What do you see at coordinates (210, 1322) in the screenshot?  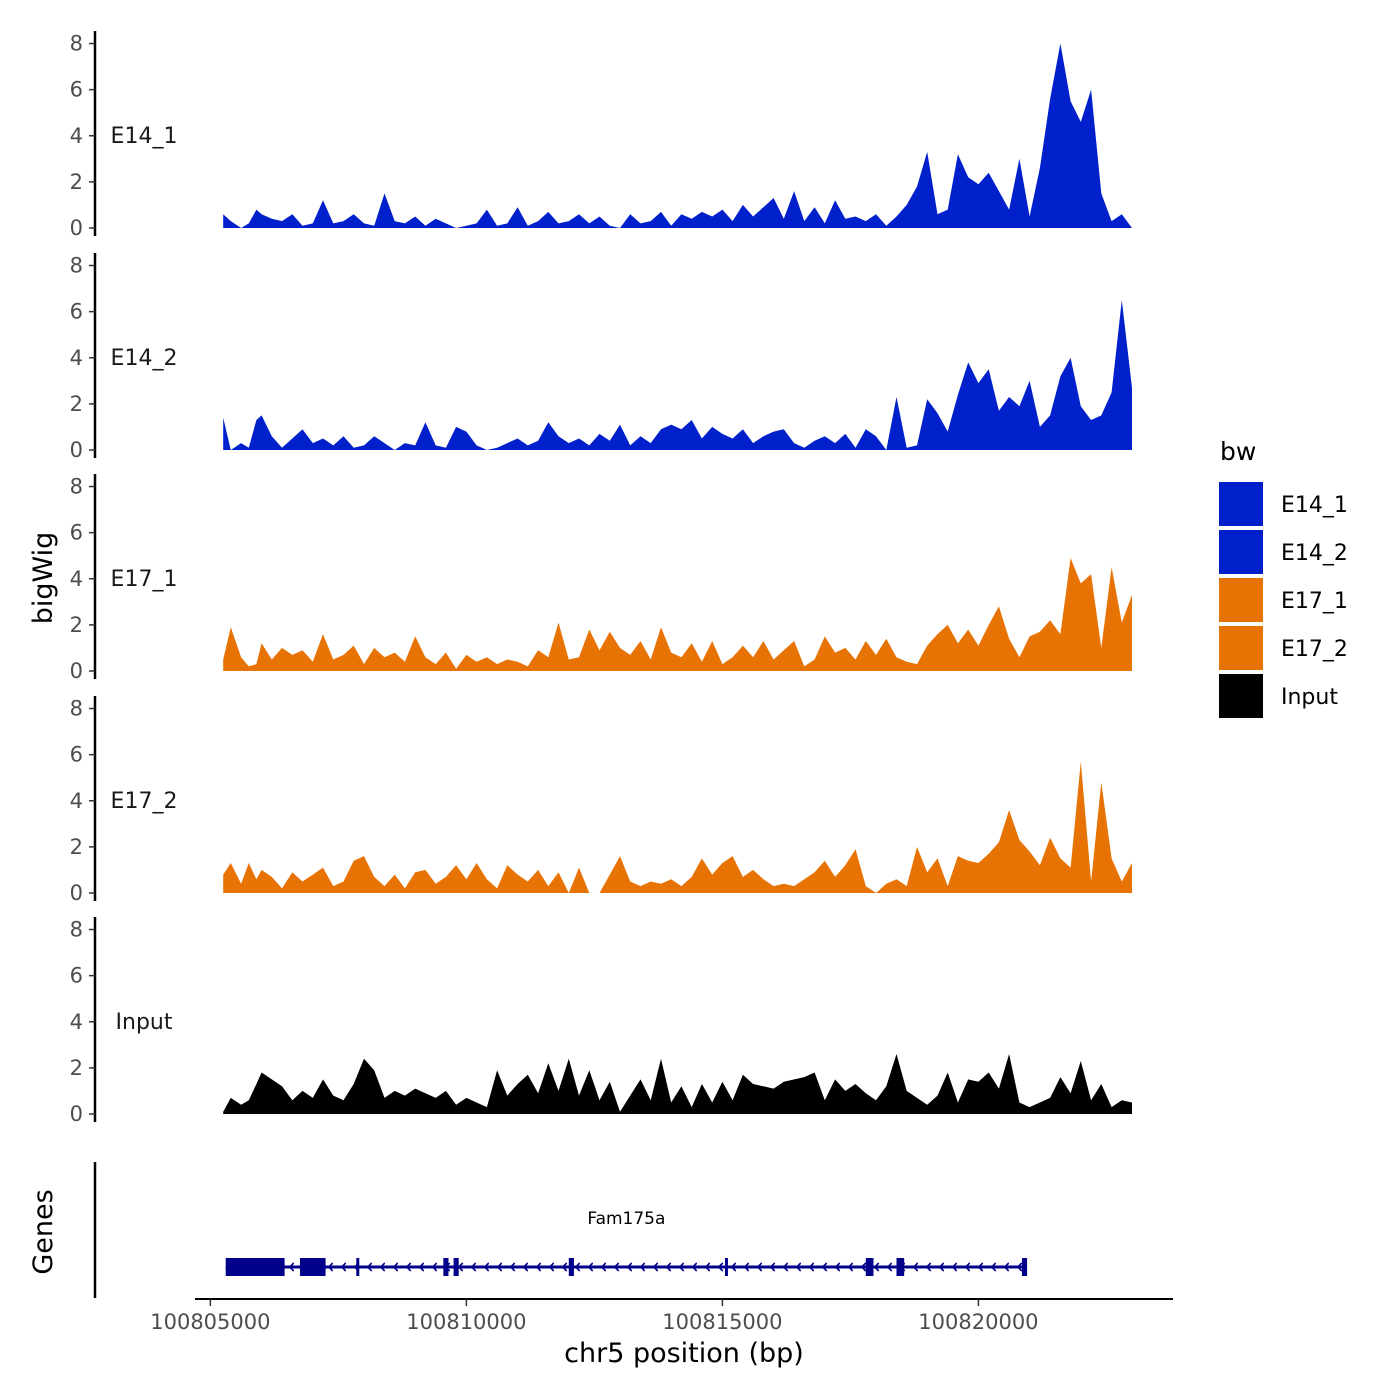 I see `x-tick-label: 100805000` at bounding box center [210, 1322].